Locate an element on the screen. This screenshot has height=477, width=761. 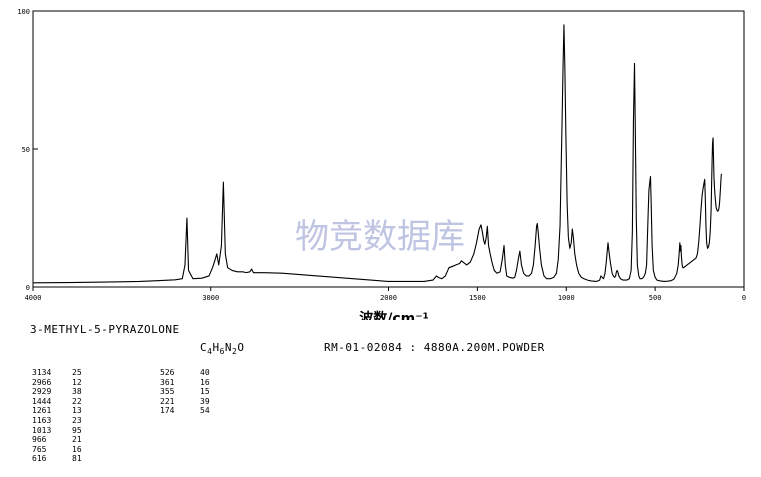
peak-intensity: 54 is located at coordinates (205, 411).